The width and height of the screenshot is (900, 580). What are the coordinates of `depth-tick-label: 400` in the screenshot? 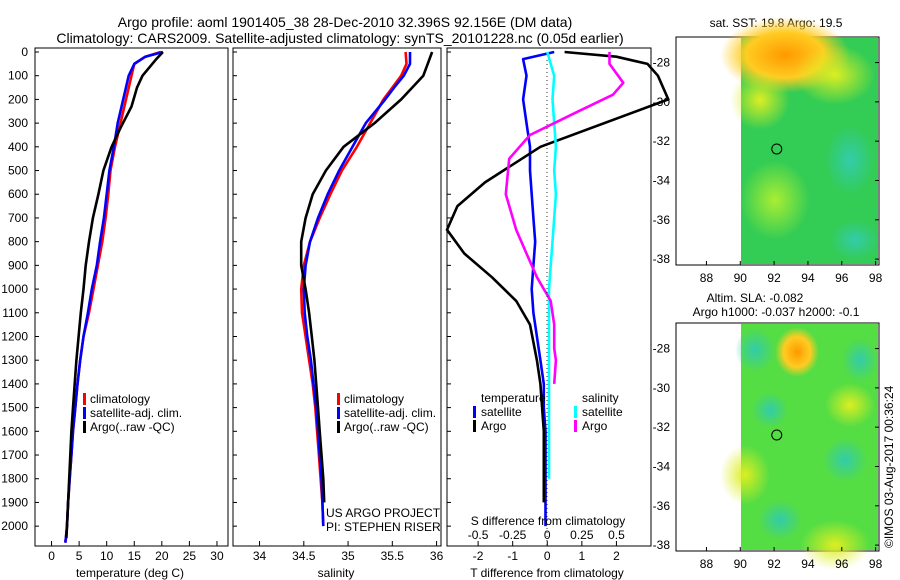 It's located at (18, 147).